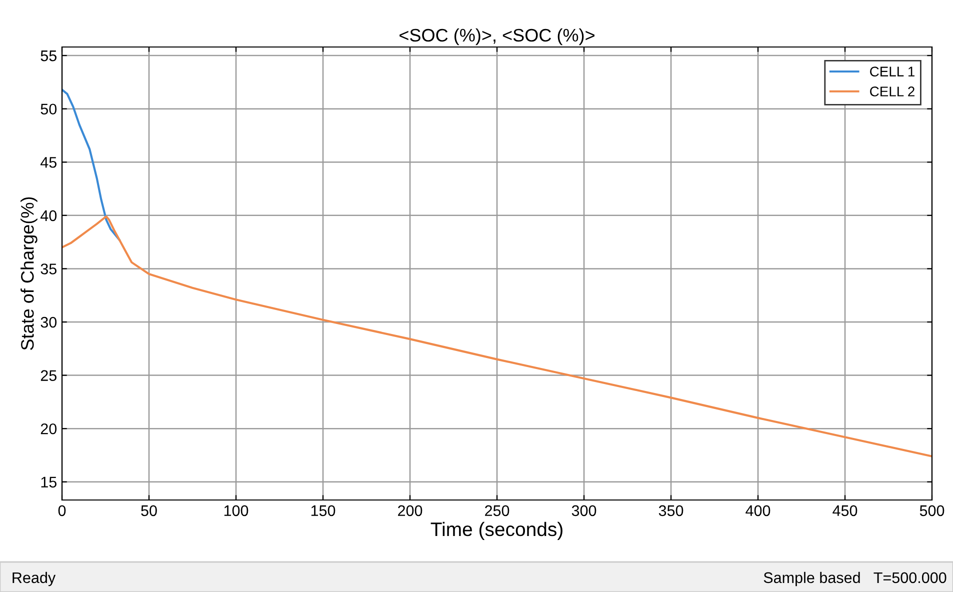 The height and width of the screenshot is (592, 953). What do you see at coordinates (932, 510) in the screenshot?
I see `x-tick-label: 500` at bounding box center [932, 510].